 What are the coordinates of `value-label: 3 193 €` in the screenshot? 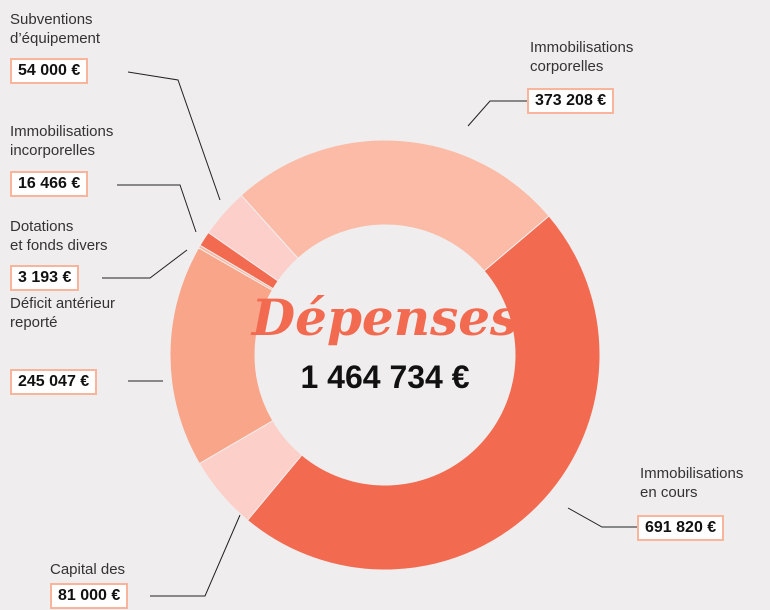 It's located at (45, 278).